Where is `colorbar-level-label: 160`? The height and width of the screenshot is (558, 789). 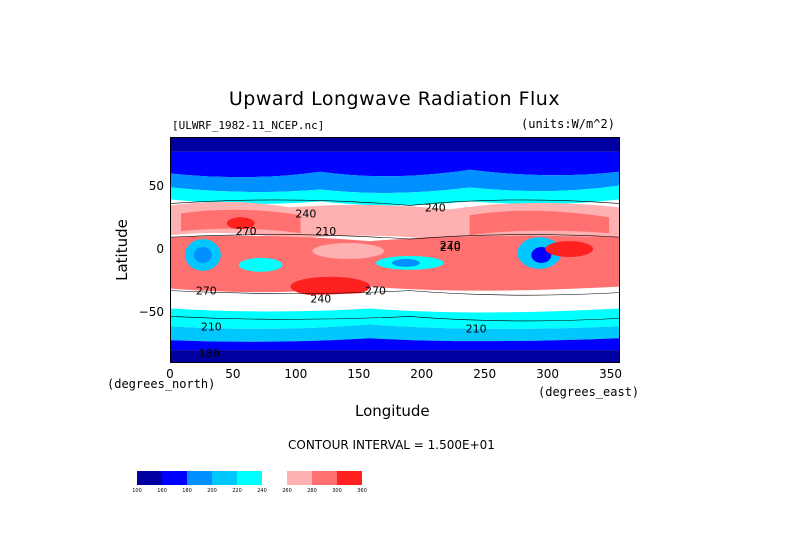 colorbar-level-label: 160 is located at coordinates (162, 491).